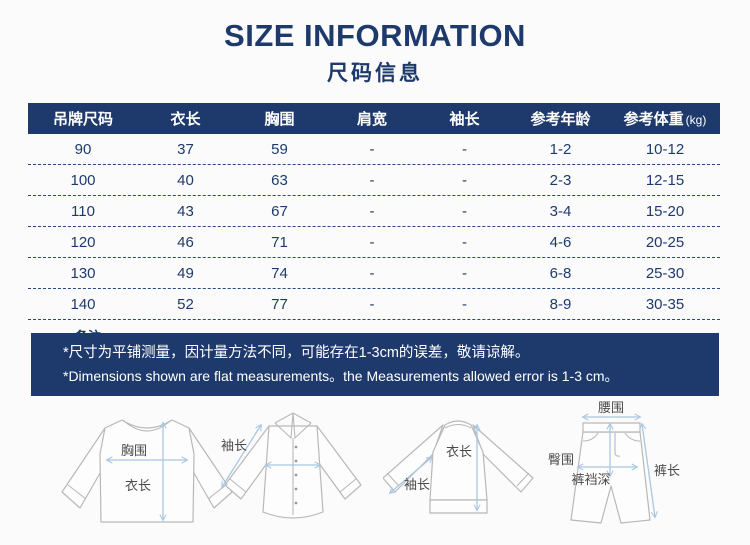 Image resolution: width=750 pixels, height=545 pixels. What do you see at coordinates (458, 467) in the screenshot?
I see `raglan-diagram: 衣长 袖长` at bounding box center [458, 467].